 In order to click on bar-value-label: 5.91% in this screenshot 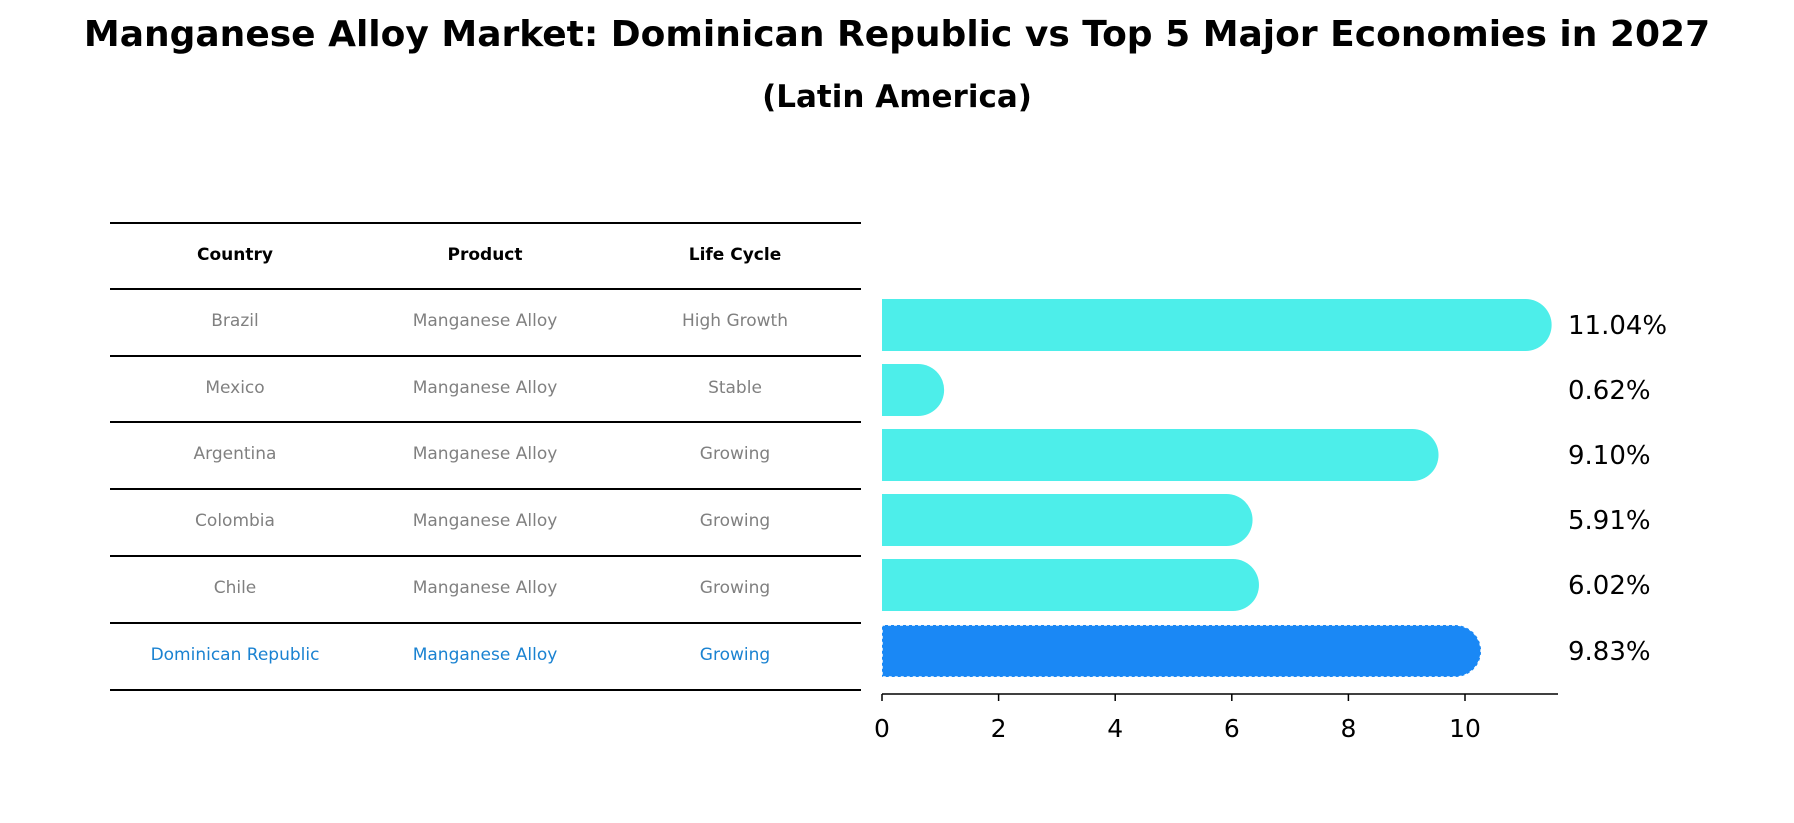, I will do `click(1609, 521)`.